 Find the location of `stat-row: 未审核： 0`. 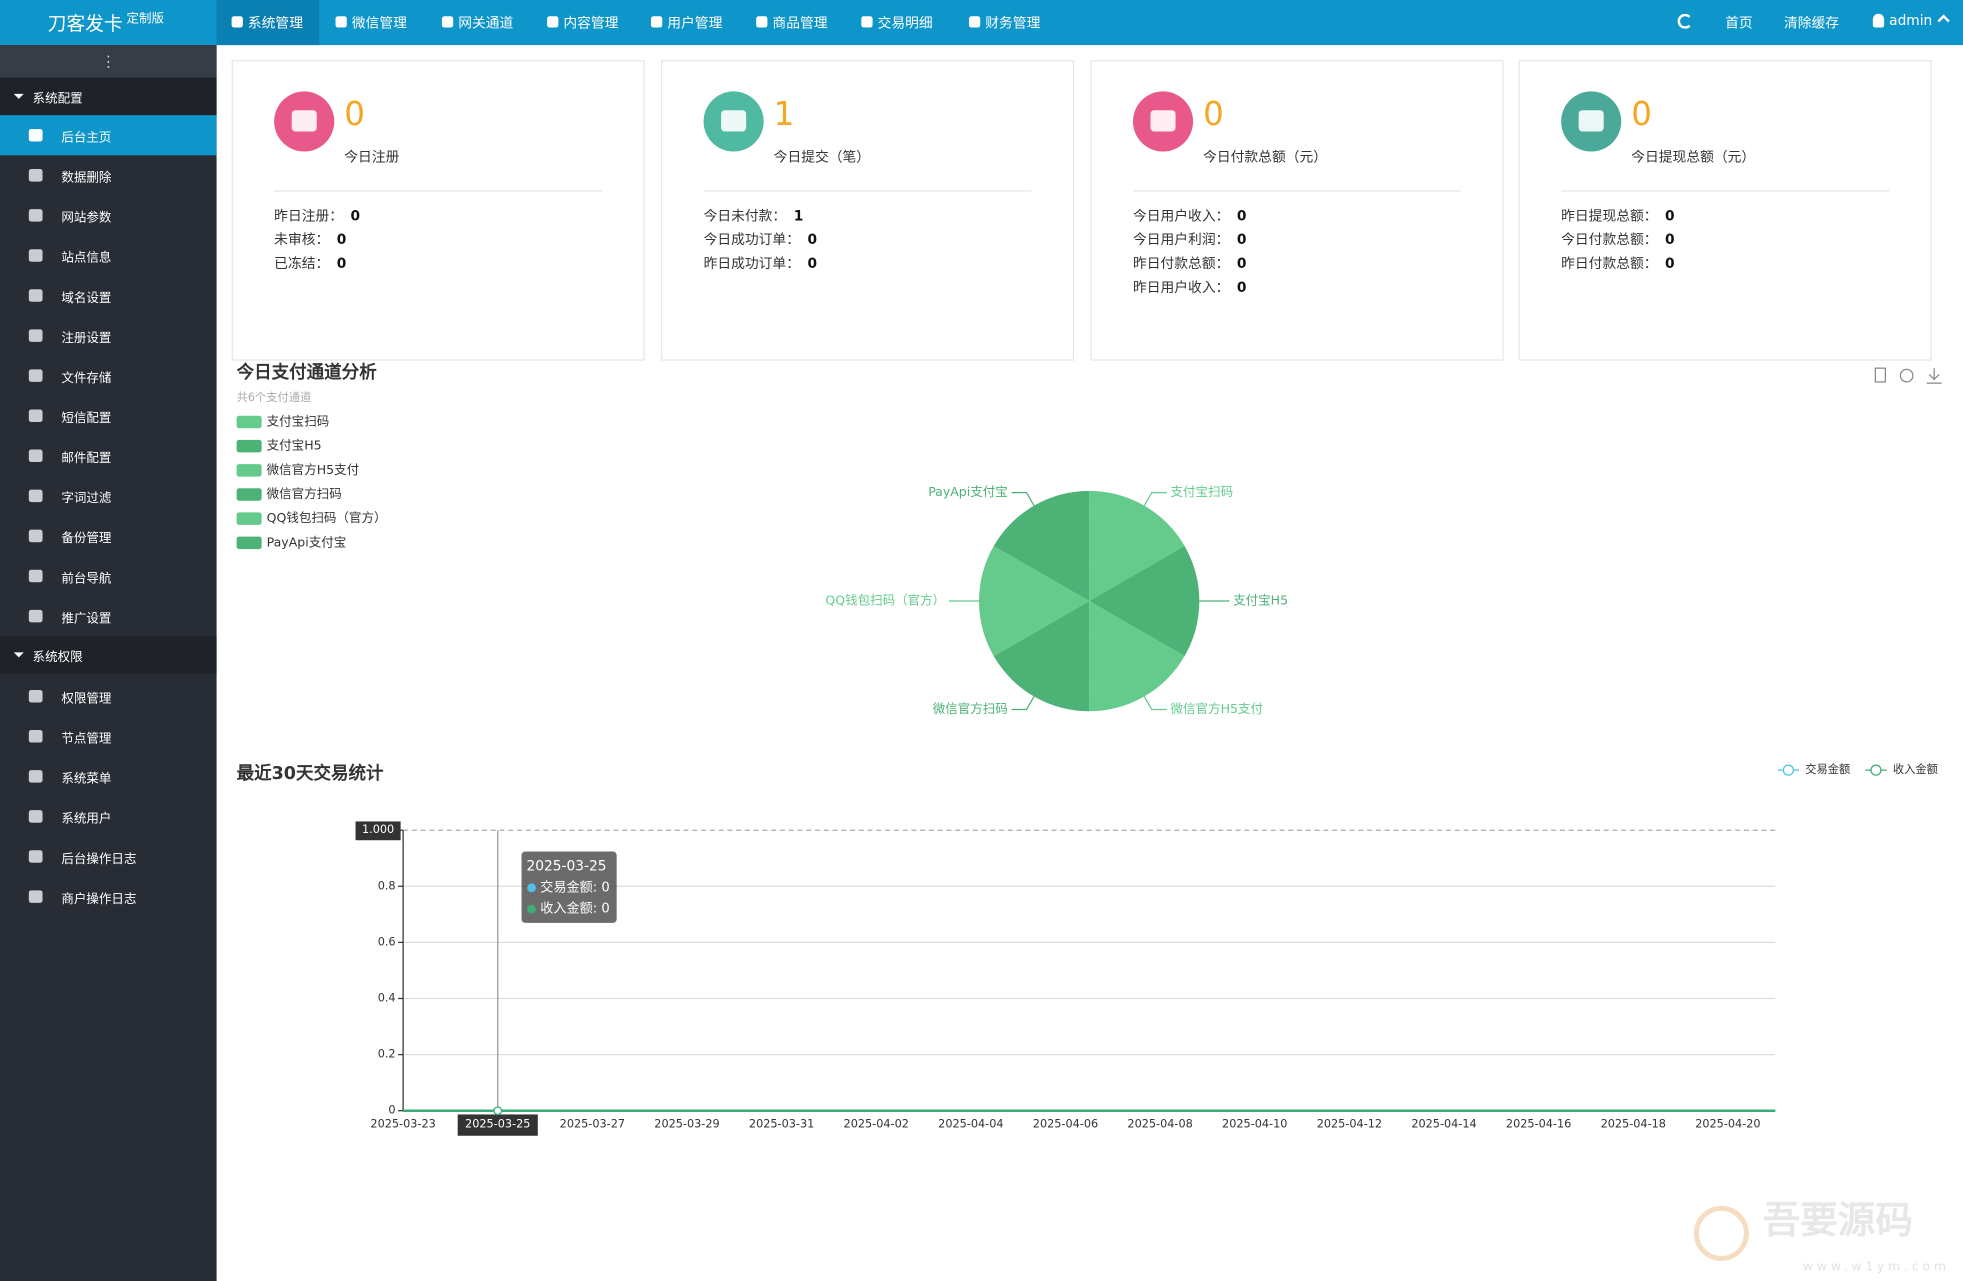

stat-row: 未审核： 0 is located at coordinates (310, 239).